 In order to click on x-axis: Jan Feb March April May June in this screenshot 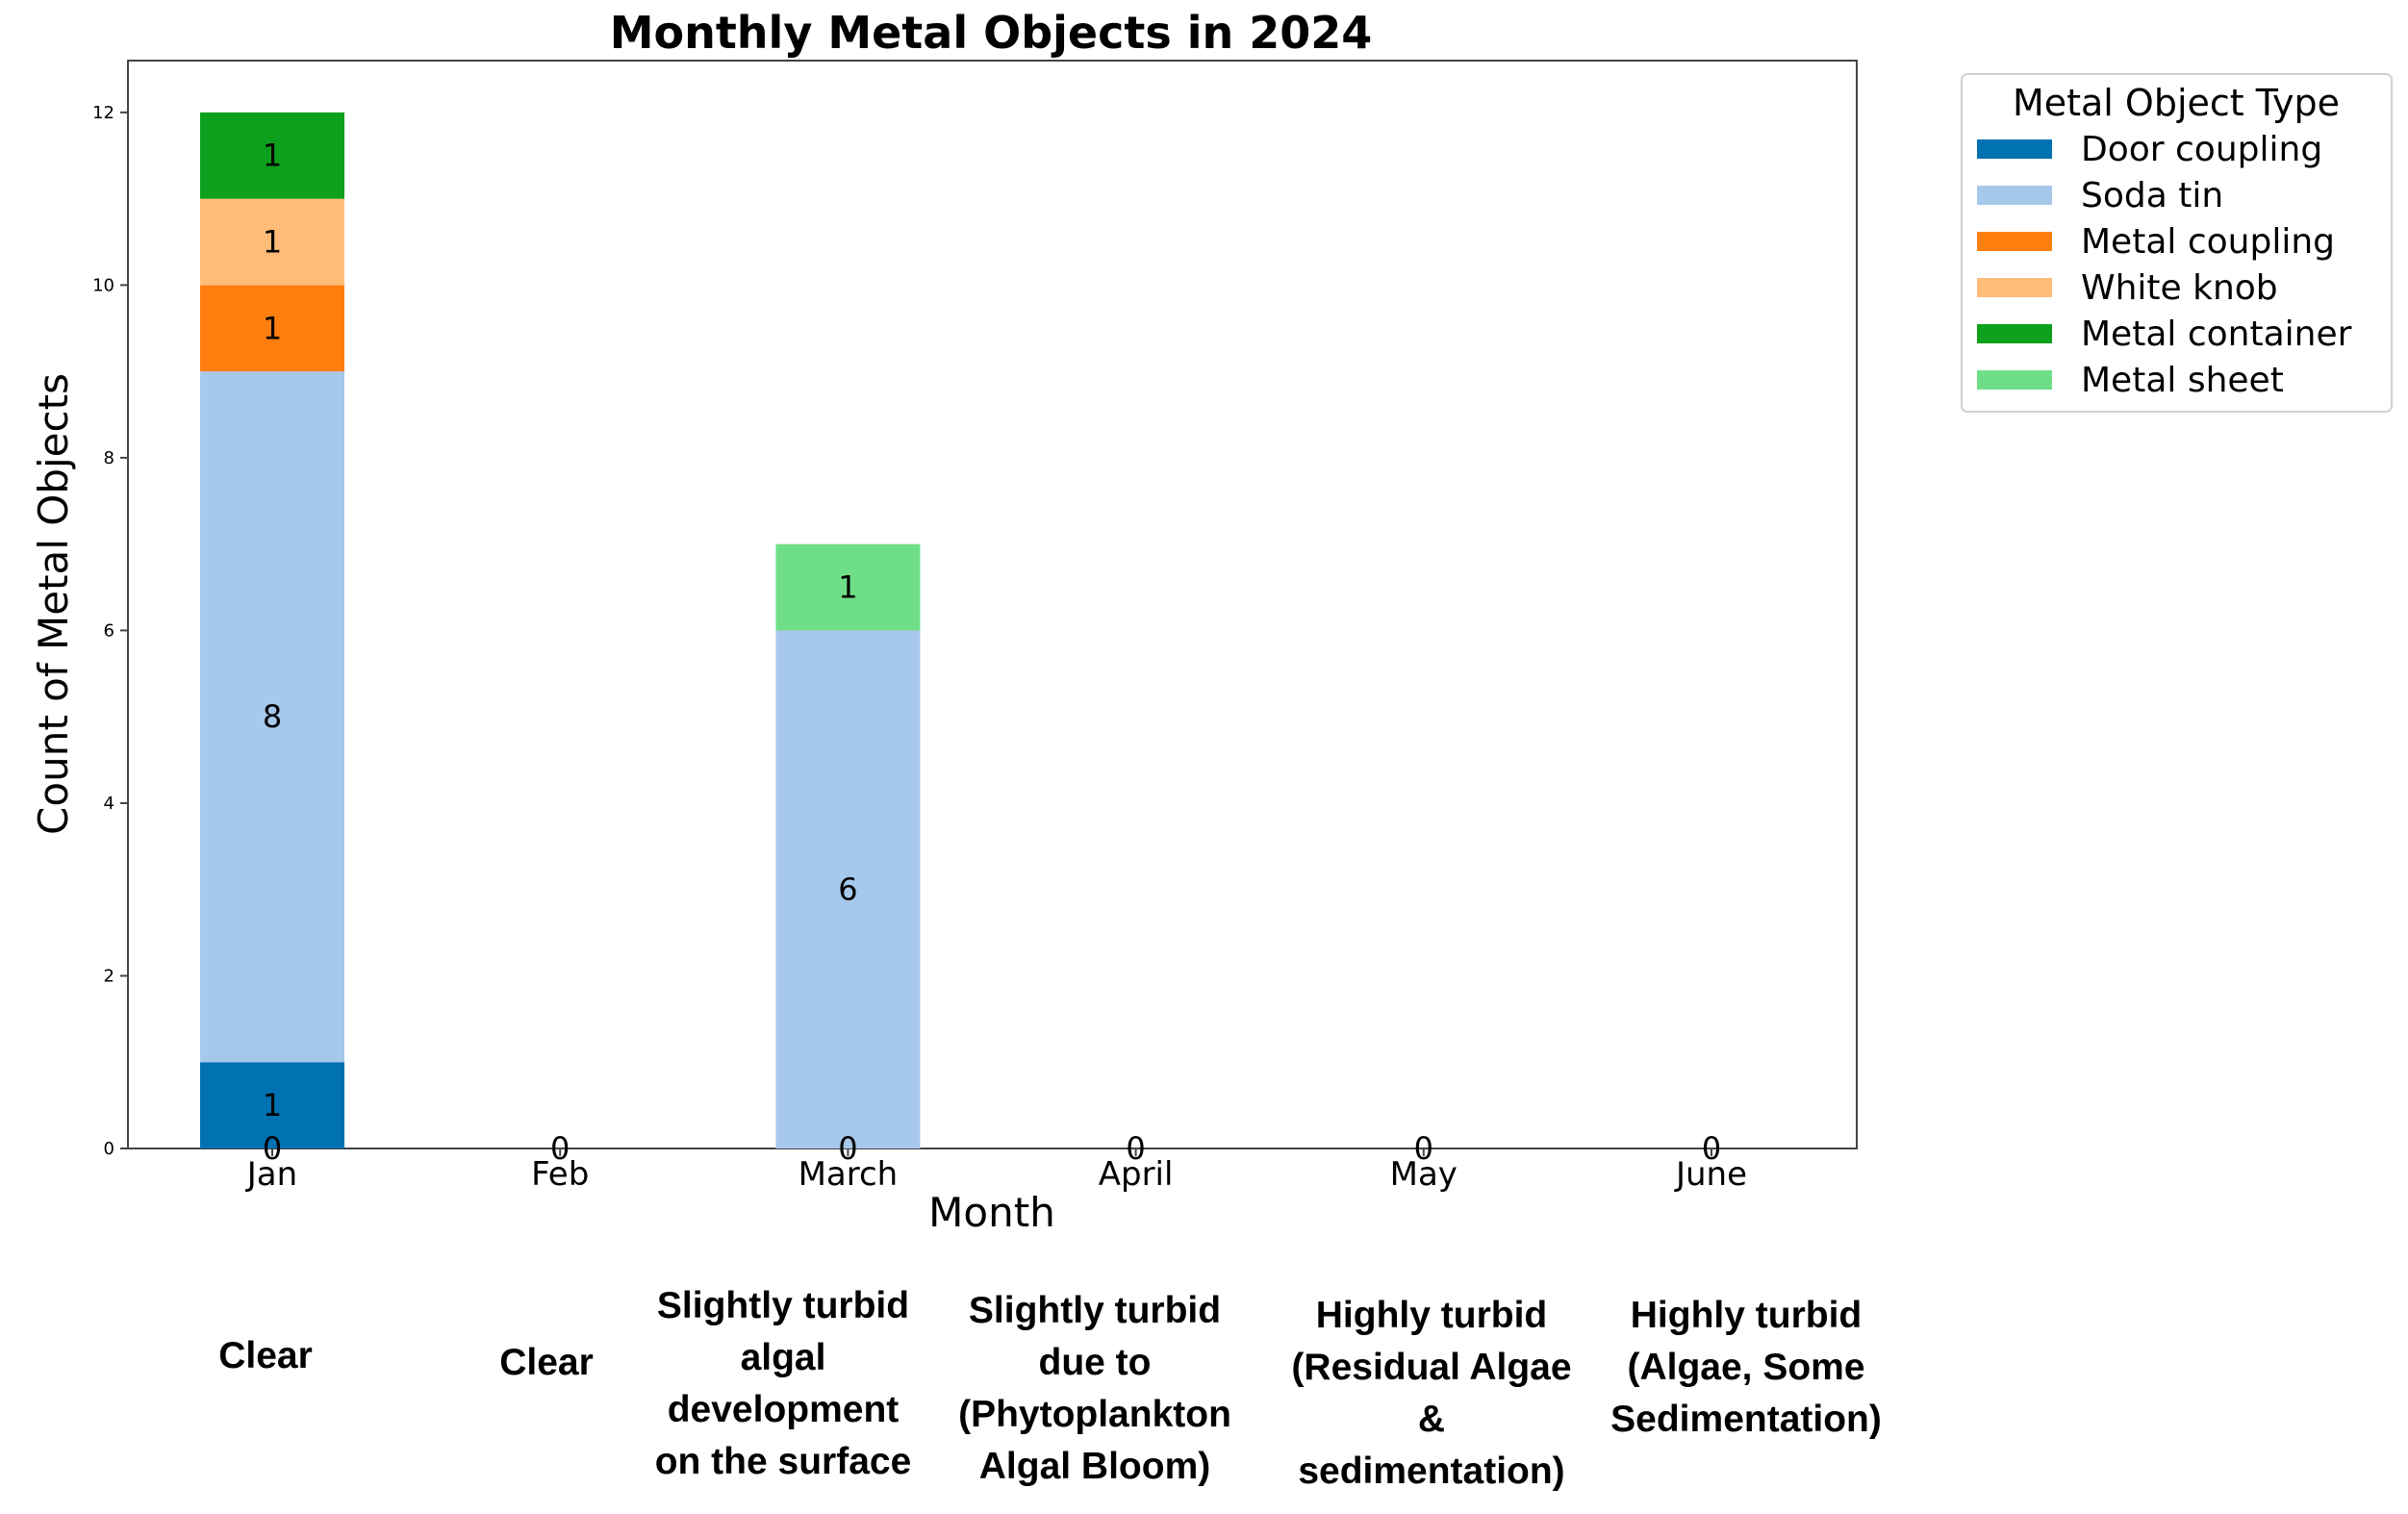, I will do `click(996, 1171)`.